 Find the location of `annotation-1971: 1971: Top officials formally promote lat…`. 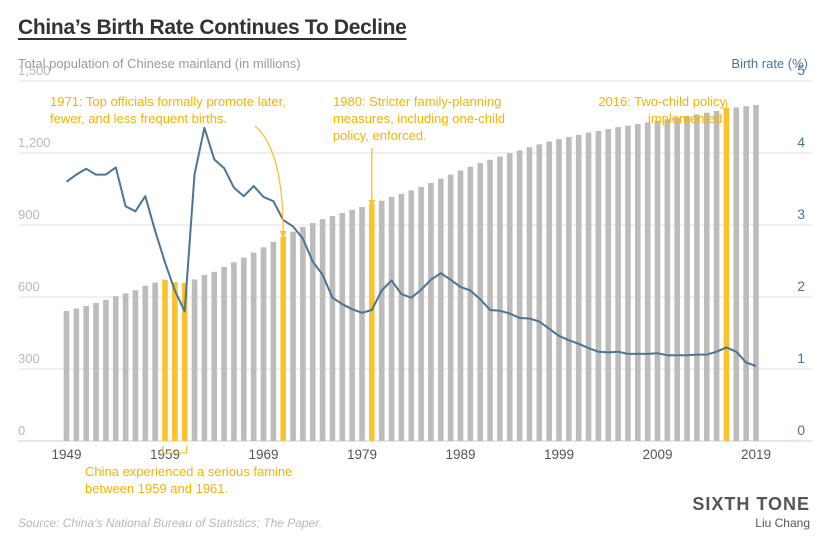

annotation-1971: 1971: Top officials formally promote lat… is located at coordinates (168, 110).